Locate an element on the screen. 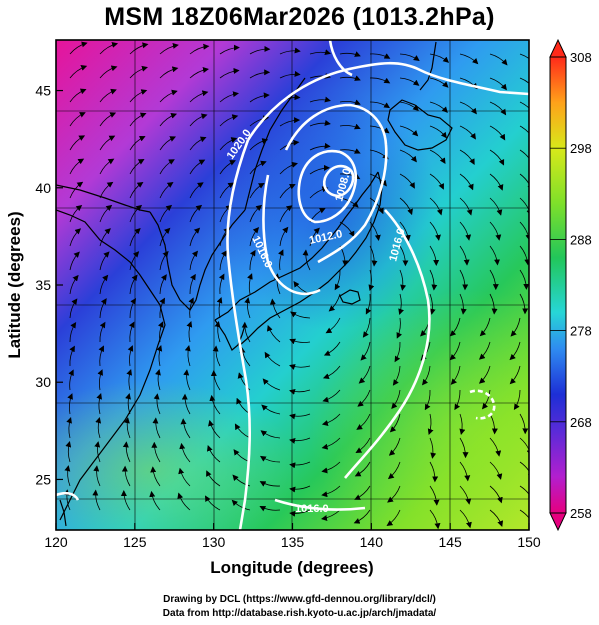 The width and height of the screenshot is (599, 625). y-axis-ticks: 25 30 35 40 45 is located at coordinates (49, 285).